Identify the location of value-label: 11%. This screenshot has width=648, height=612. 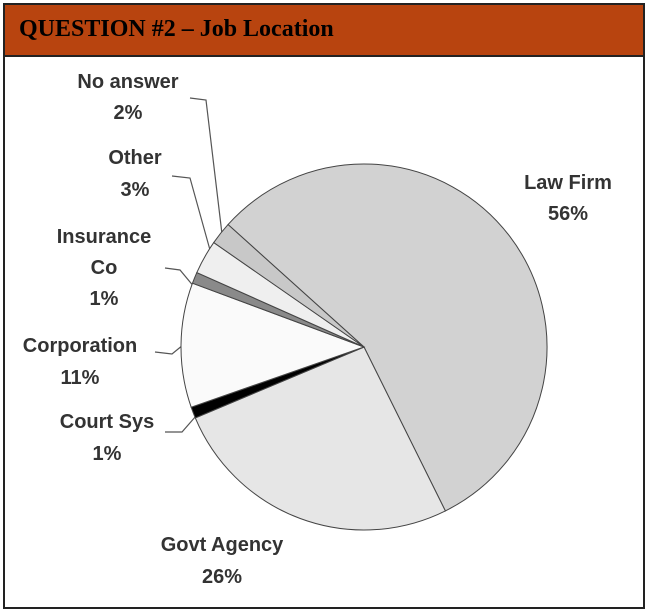
(80, 378).